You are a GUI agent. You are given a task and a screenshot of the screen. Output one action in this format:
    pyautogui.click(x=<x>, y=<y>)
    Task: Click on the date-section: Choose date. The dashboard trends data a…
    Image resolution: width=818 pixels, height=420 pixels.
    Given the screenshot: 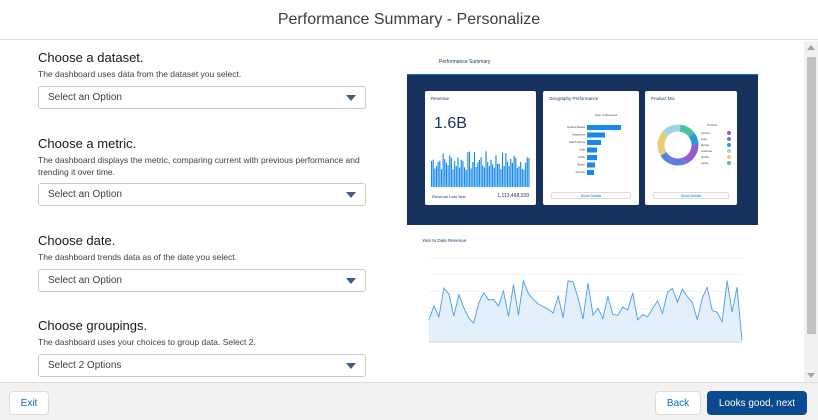 What is the action you would take?
    pyautogui.click(x=202, y=248)
    